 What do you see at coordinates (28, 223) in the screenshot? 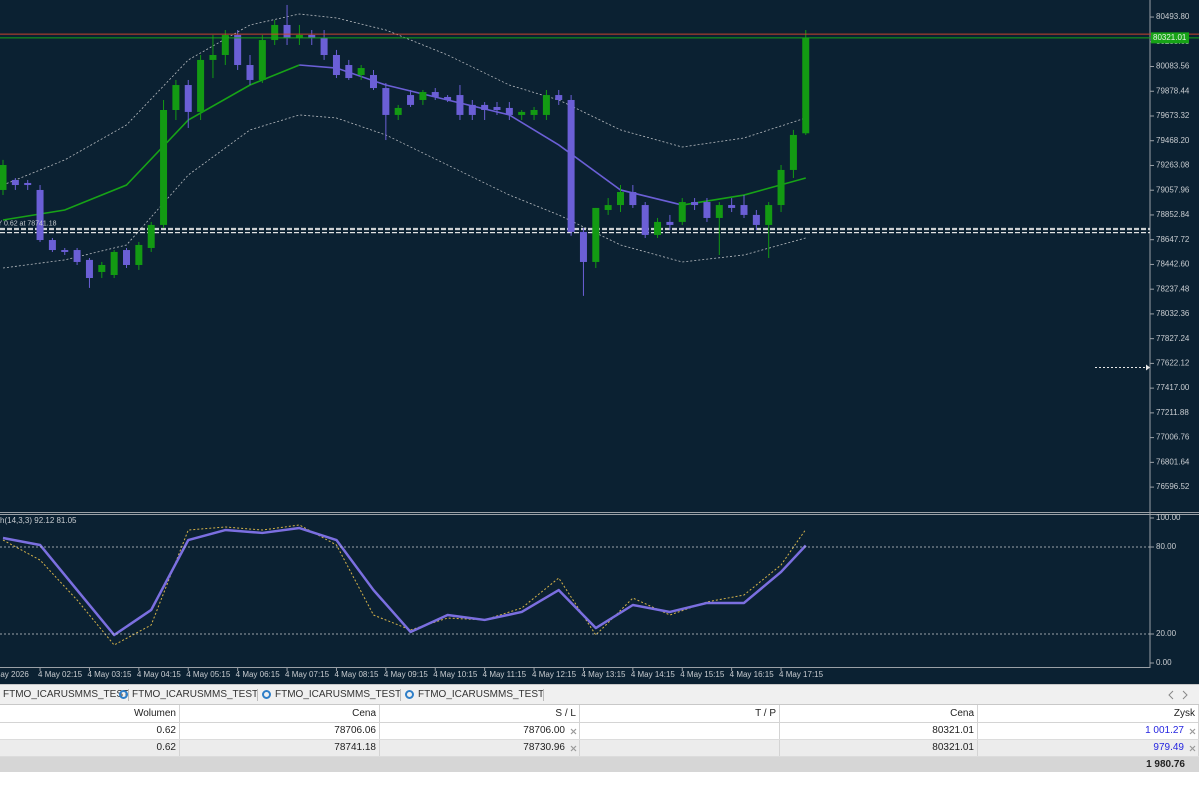
I see `trade-annotation: JY 0.62 at 78741.18` at bounding box center [28, 223].